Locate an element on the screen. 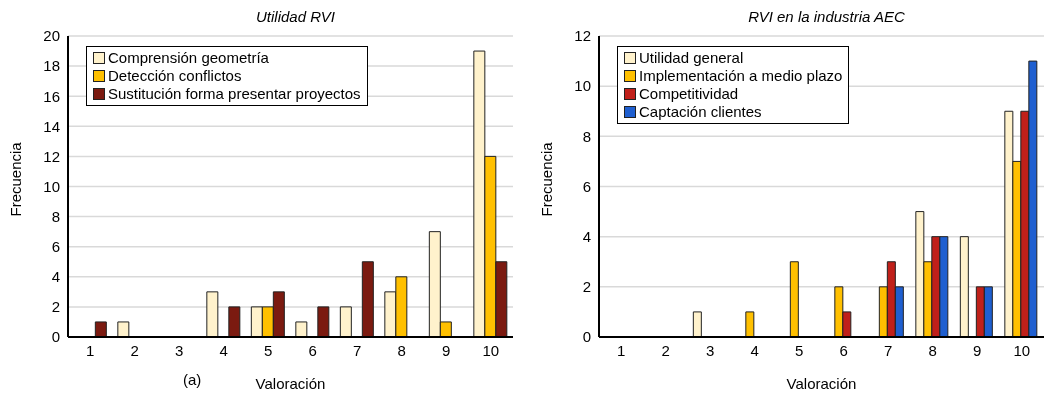 Image resolution: width=1062 pixels, height=411 pixels. y-tick-label: 20 is located at coordinates (51, 36).